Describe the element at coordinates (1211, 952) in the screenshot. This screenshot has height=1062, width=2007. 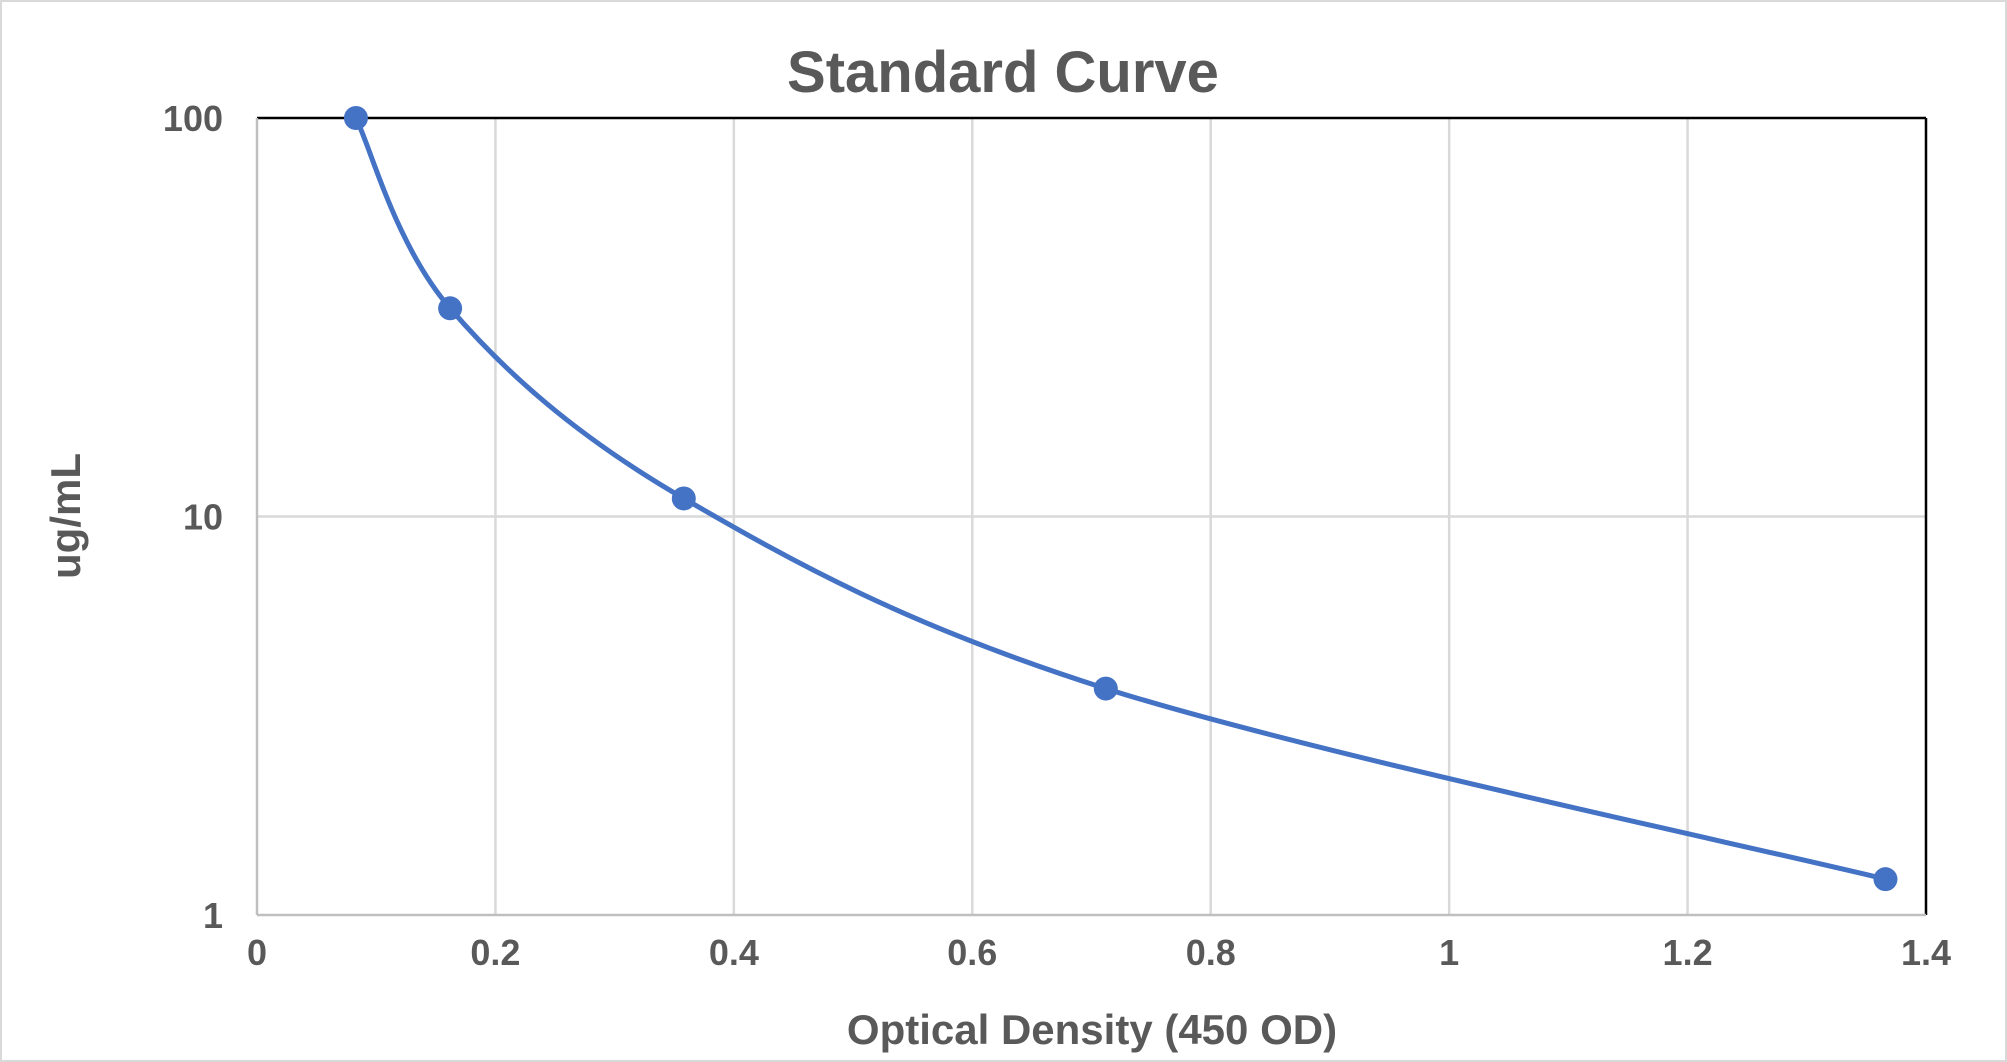
I see `x-tick-label: 0.8` at that location.